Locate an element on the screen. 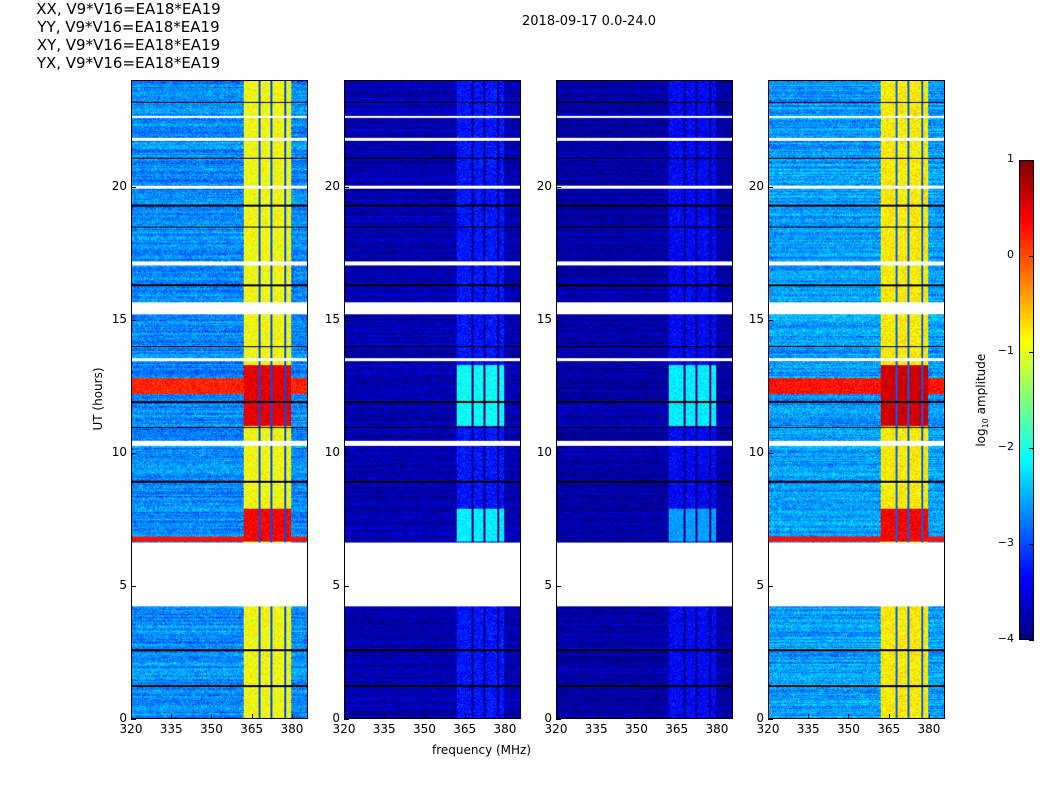 The width and height of the screenshot is (1050, 800). colorbar-tick-label: −4 is located at coordinates (1005, 638).